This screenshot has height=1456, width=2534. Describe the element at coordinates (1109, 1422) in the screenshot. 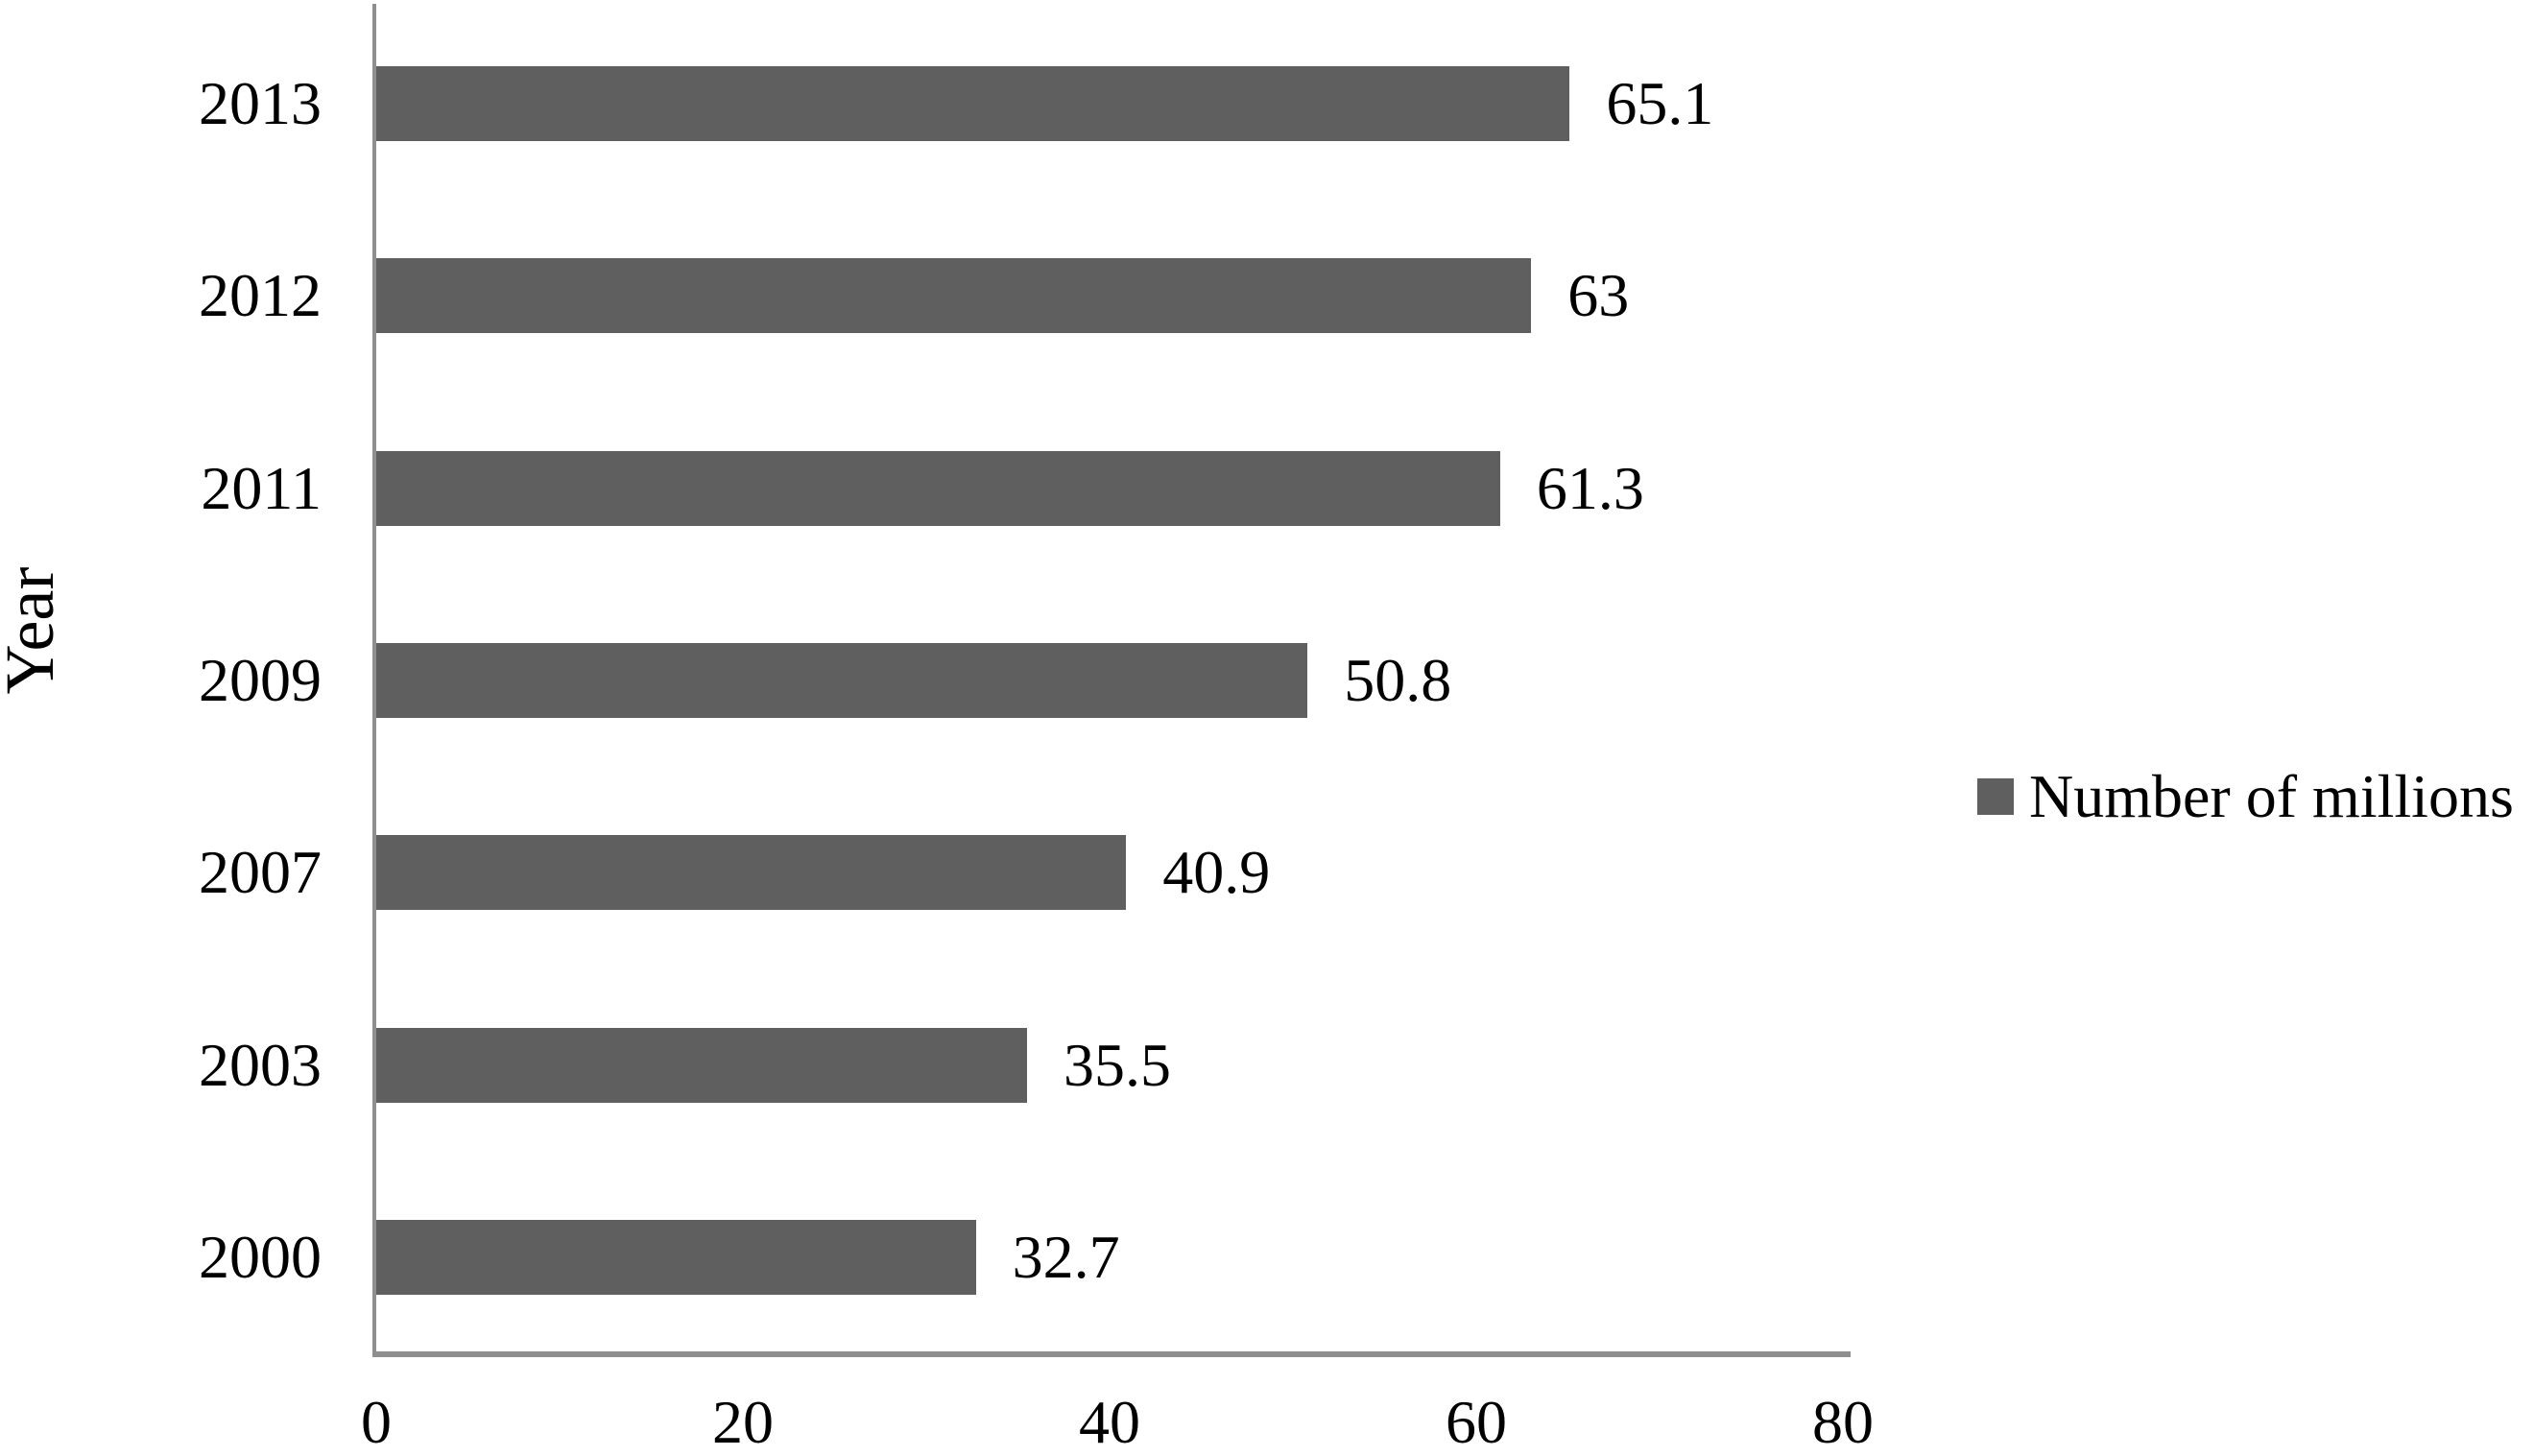

I see `x-tick-label: 40` at that location.